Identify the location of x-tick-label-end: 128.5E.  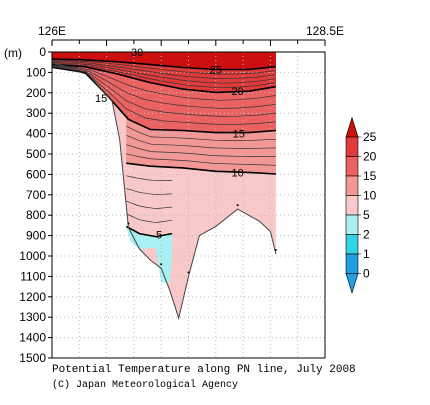
(325, 31).